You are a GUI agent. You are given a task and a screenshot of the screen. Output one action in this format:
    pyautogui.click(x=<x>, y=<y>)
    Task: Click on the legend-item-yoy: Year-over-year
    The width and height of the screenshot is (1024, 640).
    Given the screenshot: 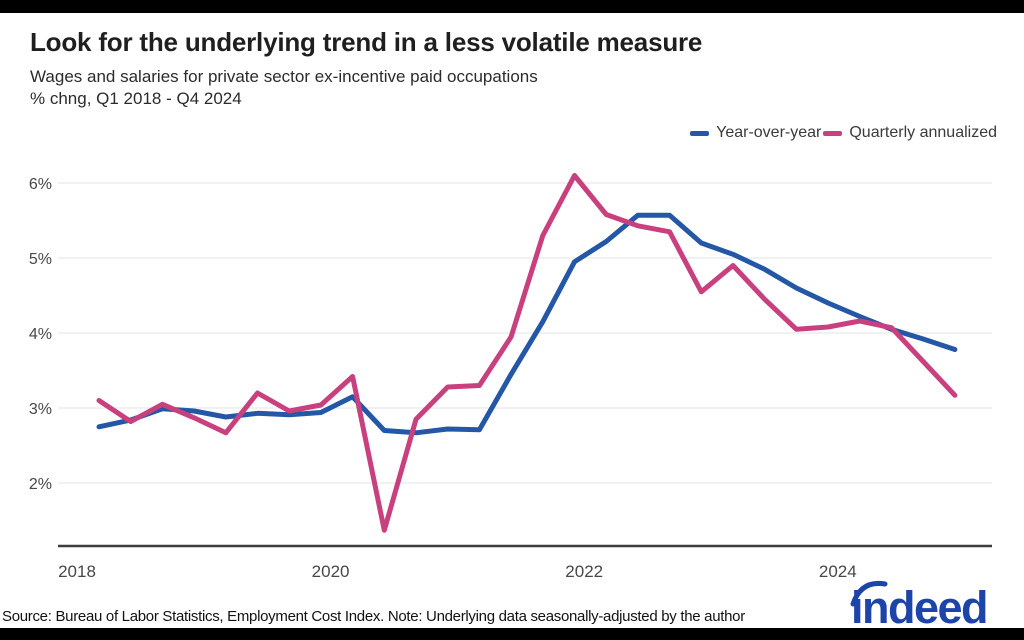 What is the action you would take?
    pyautogui.click(x=755, y=133)
    